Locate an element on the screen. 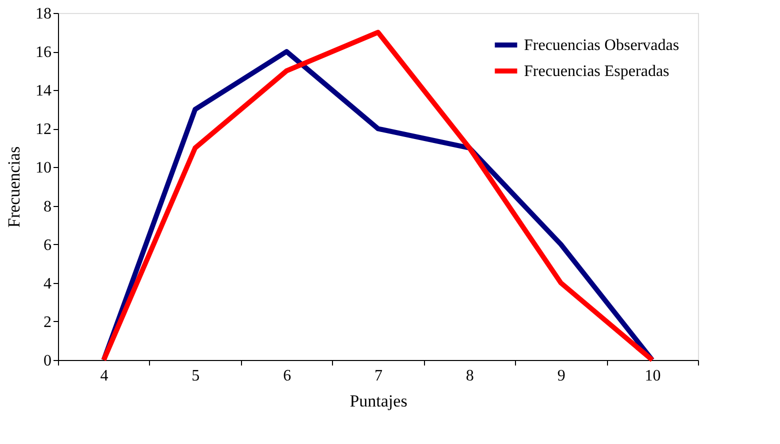 The width and height of the screenshot is (780, 444). x-tick-label: 8 is located at coordinates (470, 376).